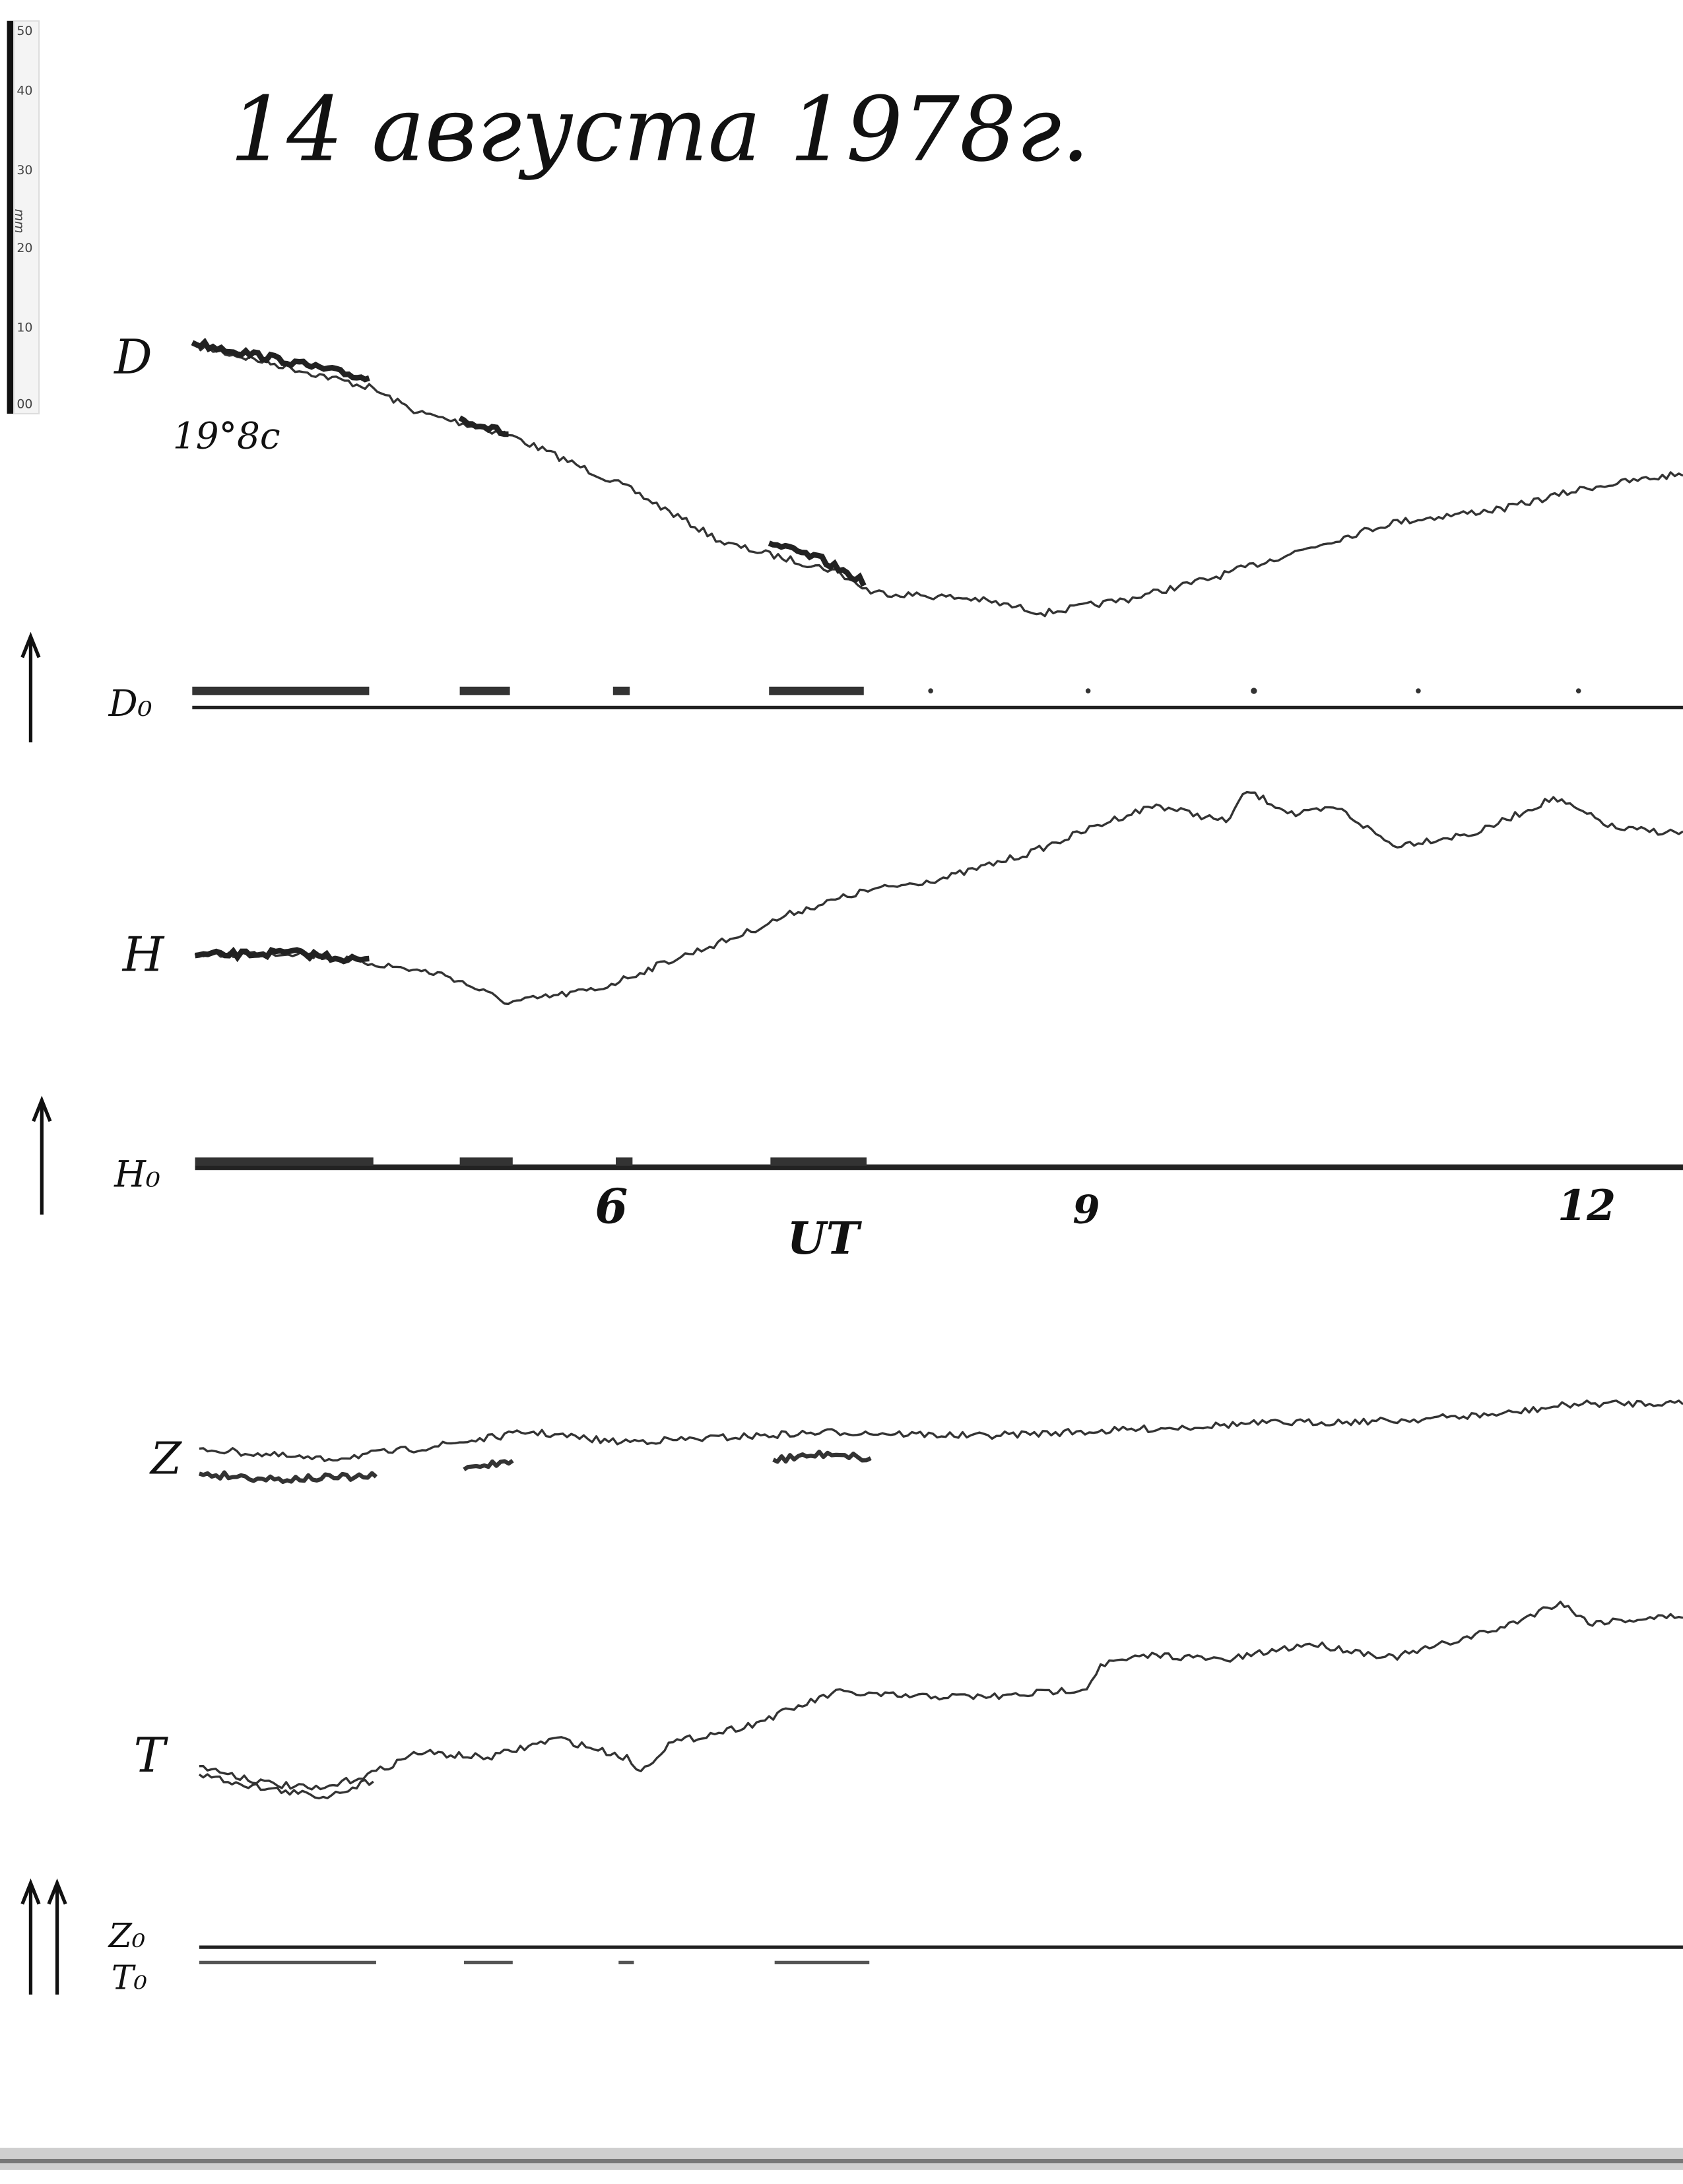 This screenshot has width=1683, height=2184. I want to click on trace-label: H₀, so click(137, 1174).